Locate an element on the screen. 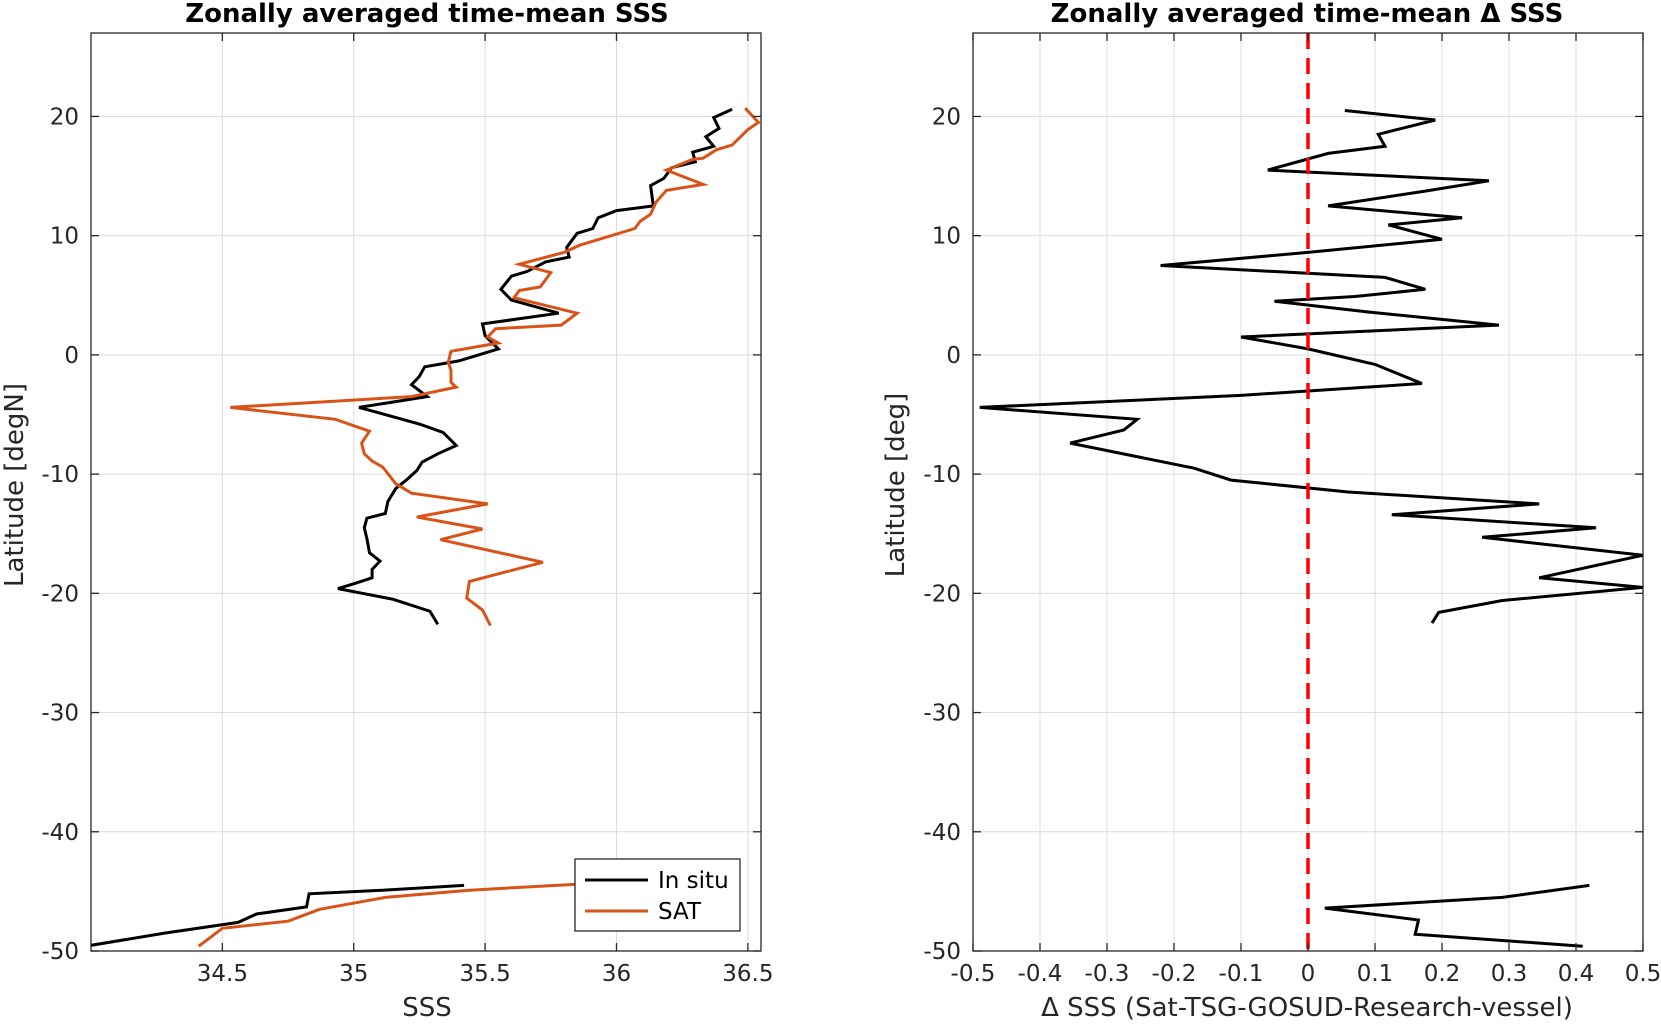 This screenshot has height=1026, width=1661. sss-x-axis-label: SSS is located at coordinates (427, 1008).